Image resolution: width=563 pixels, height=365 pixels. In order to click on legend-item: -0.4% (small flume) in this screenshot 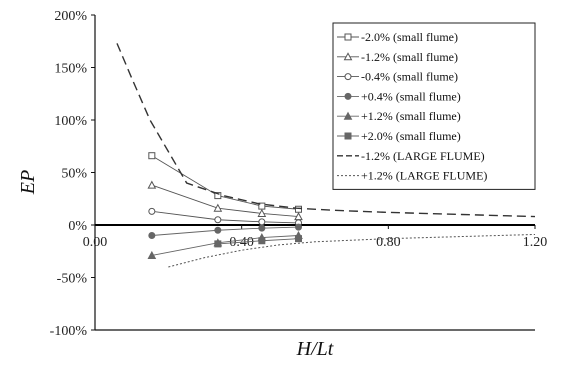, I will do `click(397, 77)`.